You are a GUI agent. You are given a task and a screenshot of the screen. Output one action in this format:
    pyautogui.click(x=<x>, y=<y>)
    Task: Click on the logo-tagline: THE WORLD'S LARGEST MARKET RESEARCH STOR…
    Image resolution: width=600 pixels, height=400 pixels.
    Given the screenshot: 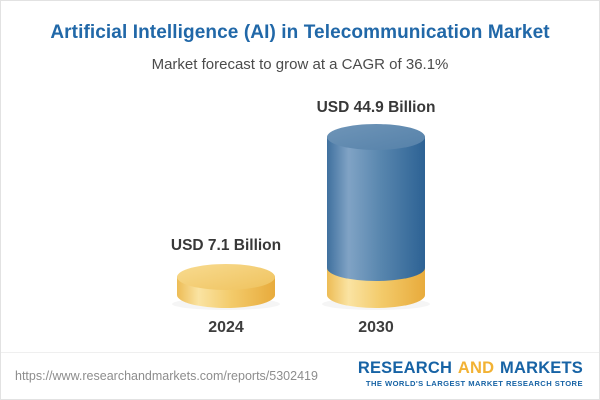 What is the action you would take?
    pyautogui.click(x=474, y=383)
    